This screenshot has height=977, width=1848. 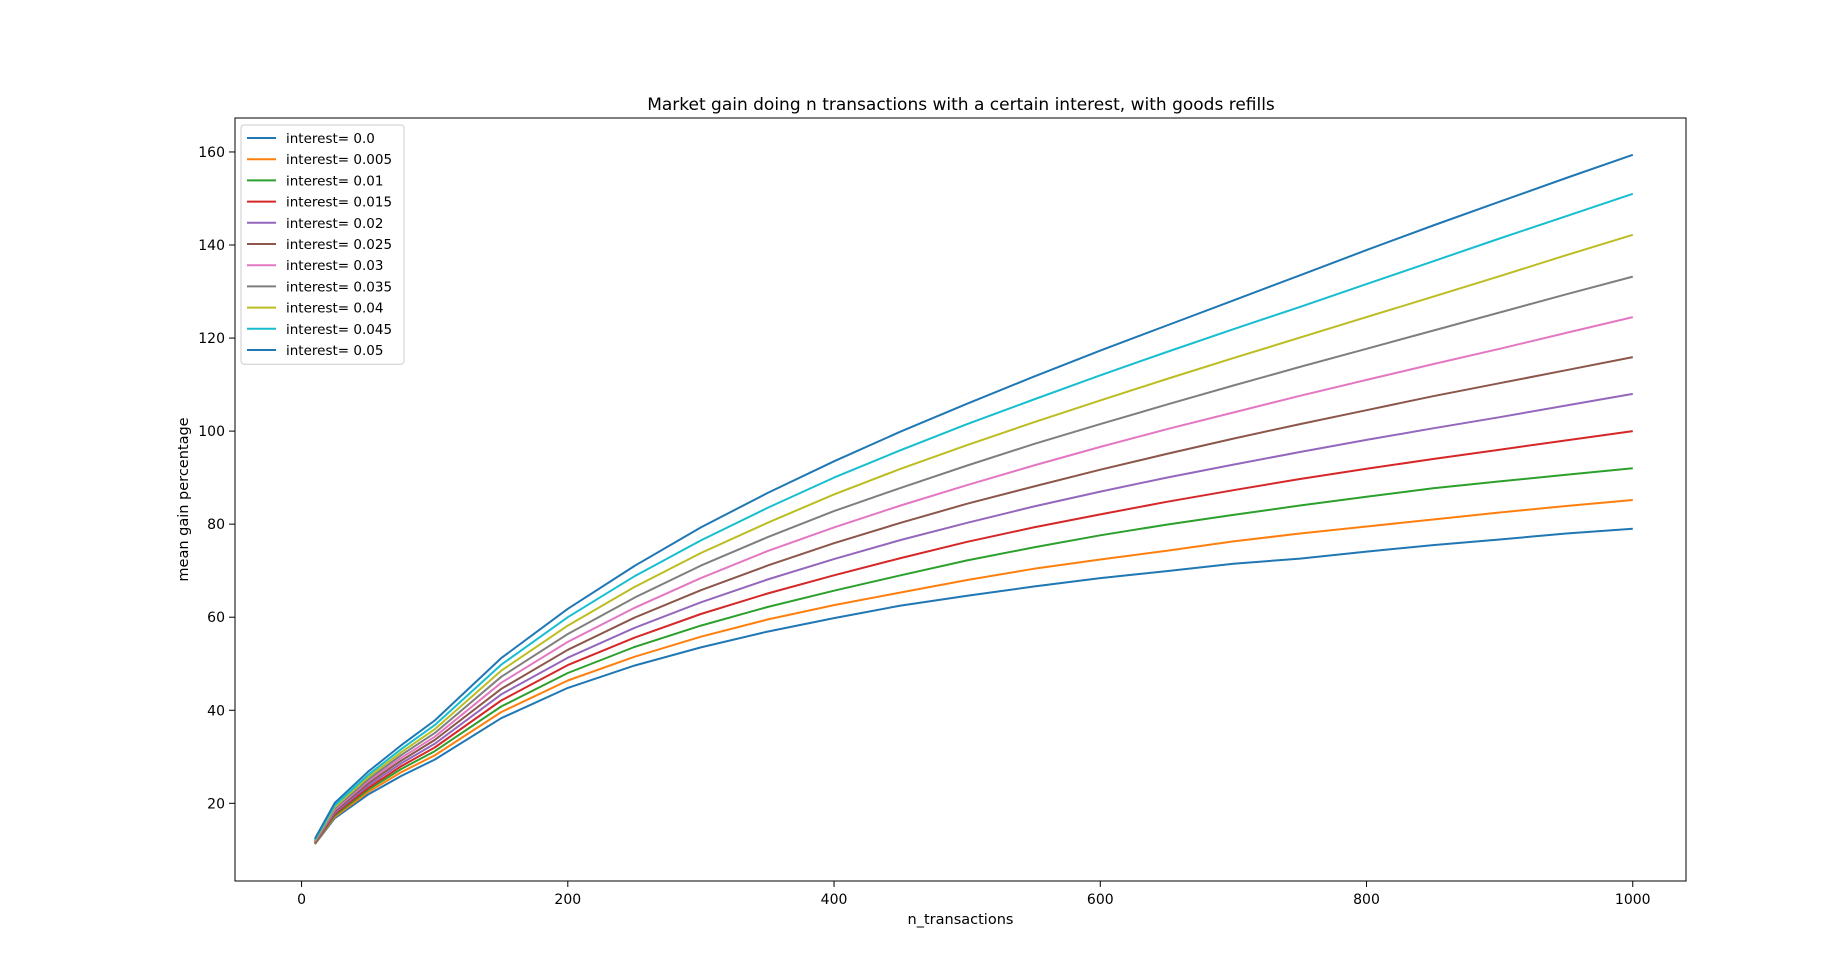 I want to click on legend-label-6: interest= 0.03, so click(x=334, y=266).